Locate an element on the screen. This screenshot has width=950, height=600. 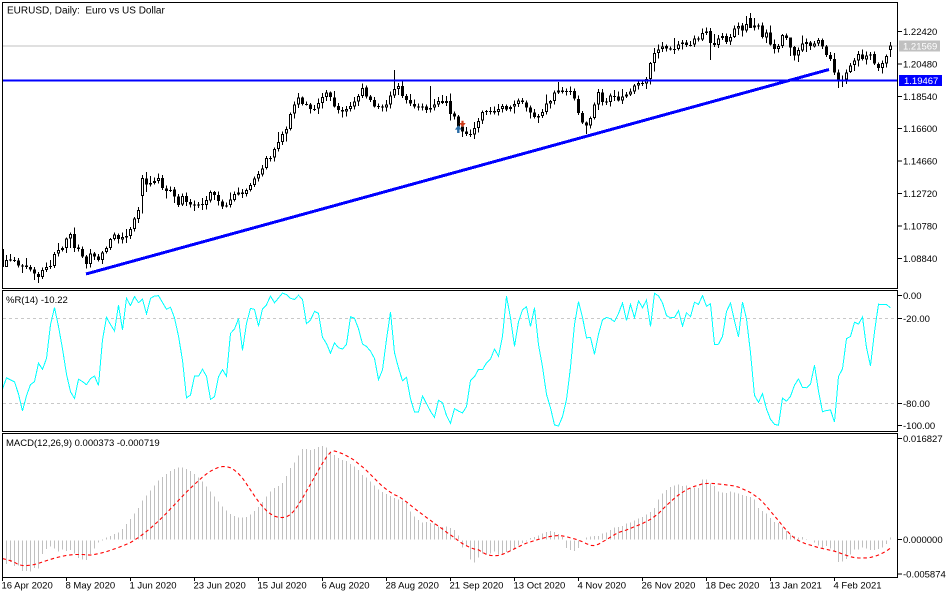
svg-text: 13 Oct 2020 is located at coordinates (540, 586).